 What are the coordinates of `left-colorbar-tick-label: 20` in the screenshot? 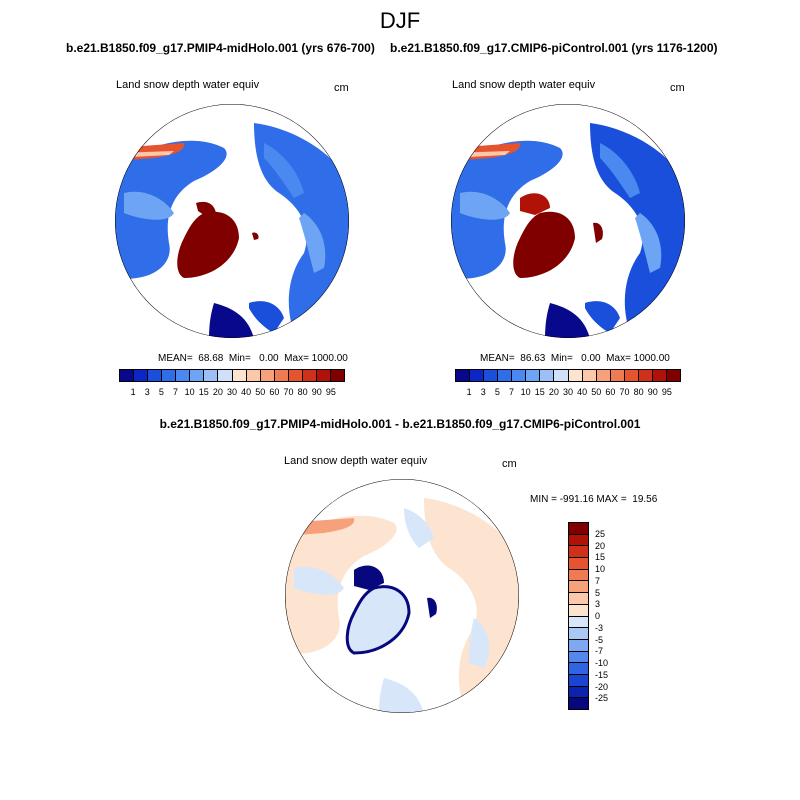 It's located at (217, 392).